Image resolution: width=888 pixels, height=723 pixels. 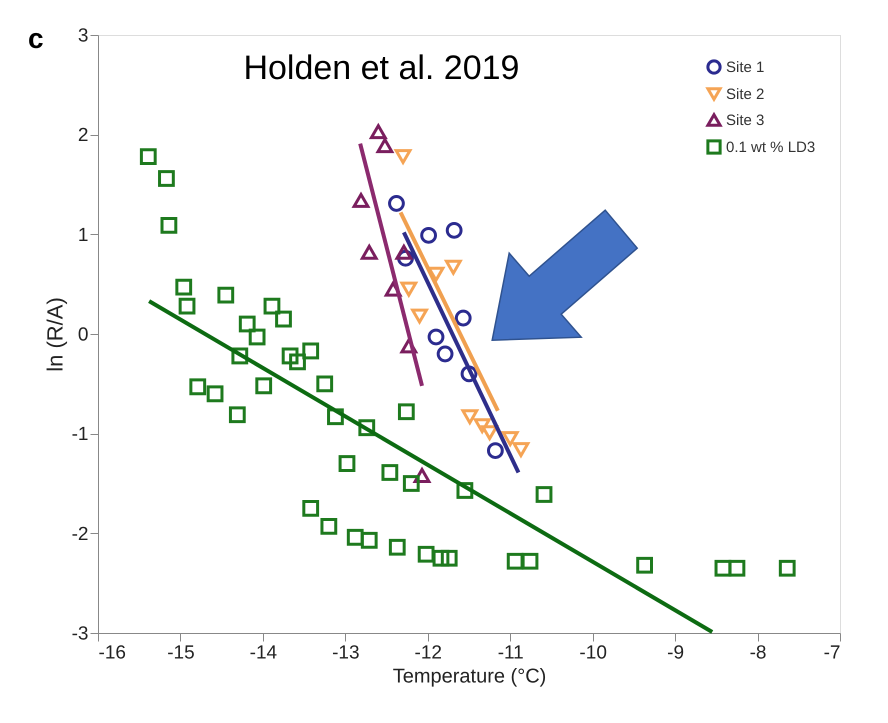 I want to click on legend-label: 0.1 wt % LD3, so click(x=771, y=147).